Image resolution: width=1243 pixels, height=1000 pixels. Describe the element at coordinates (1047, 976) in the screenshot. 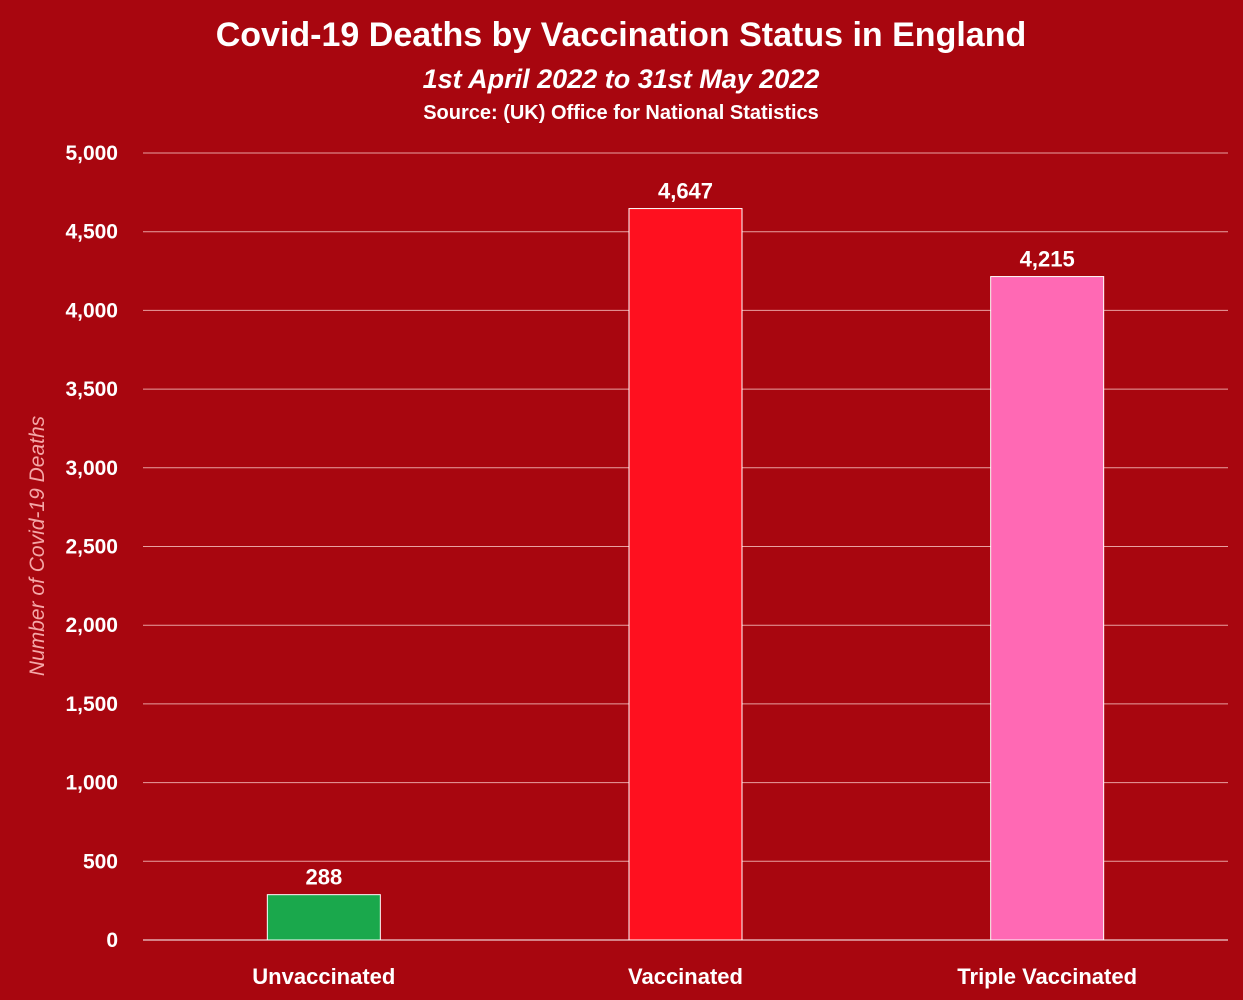

I see `x-tick-label: Triple Vaccinated` at that location.